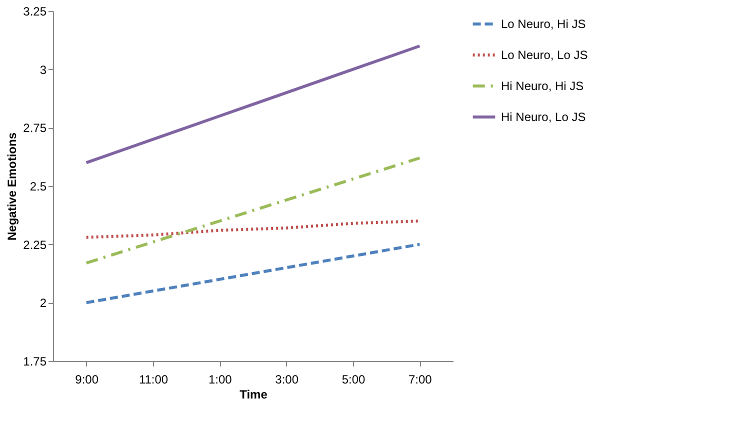 The height and width of the screenshot is (448, 741). Describe the element at coordinates (420, 379) in the screenshot. I see `x-tick-label: 7:00` at that location.